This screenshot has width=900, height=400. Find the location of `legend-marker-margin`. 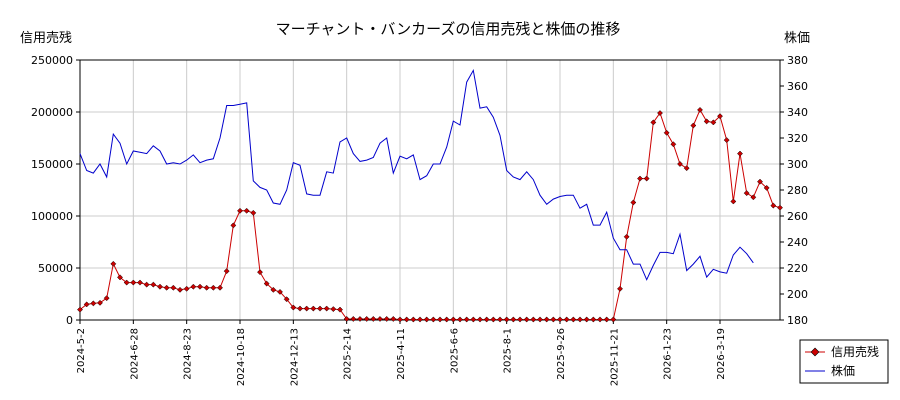

legend-marker-margin is located at coordinates (815, 352).